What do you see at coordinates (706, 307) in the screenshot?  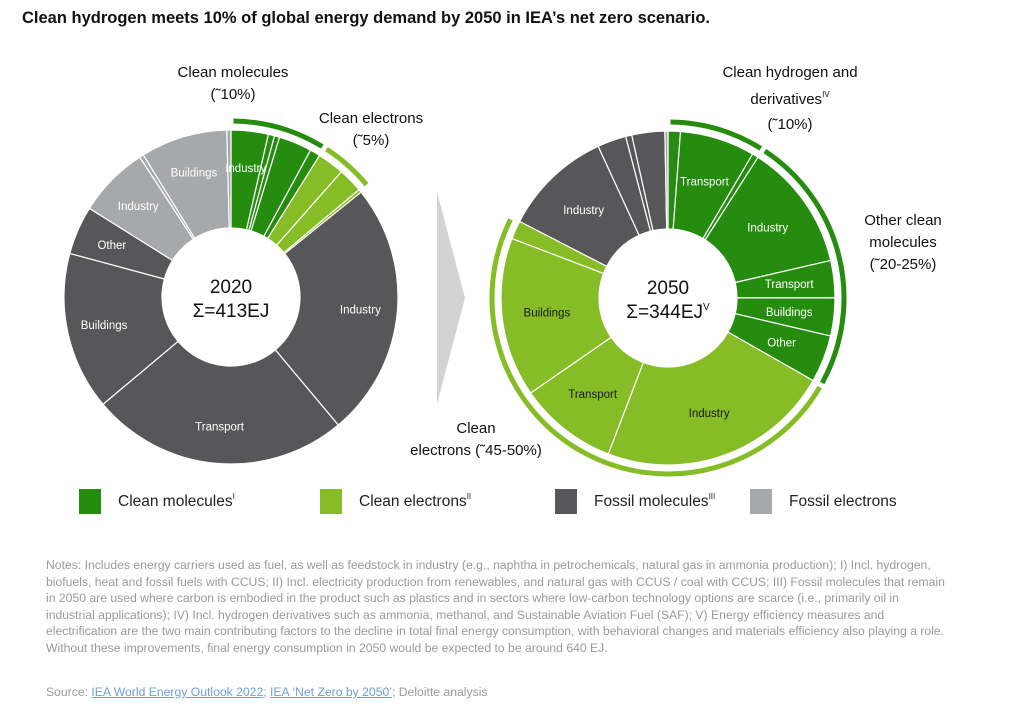 I see `footnote-marker: V` at bounding box center [706, 307].